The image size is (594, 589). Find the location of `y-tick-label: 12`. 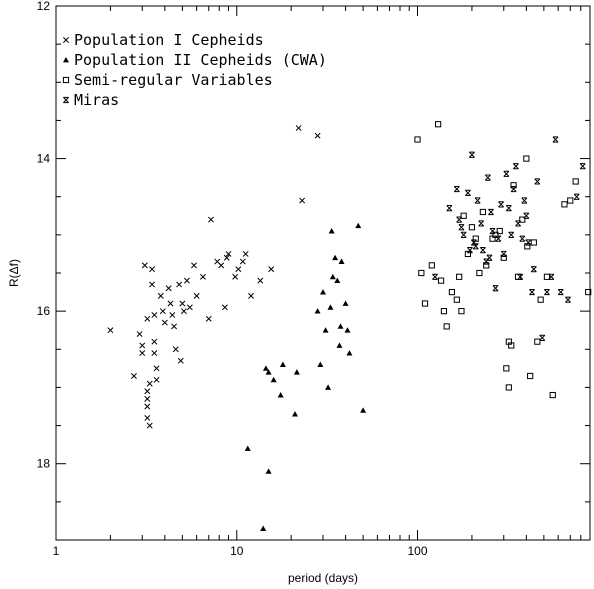

y-tick-label: 12 is located at coordinates (44, 6).